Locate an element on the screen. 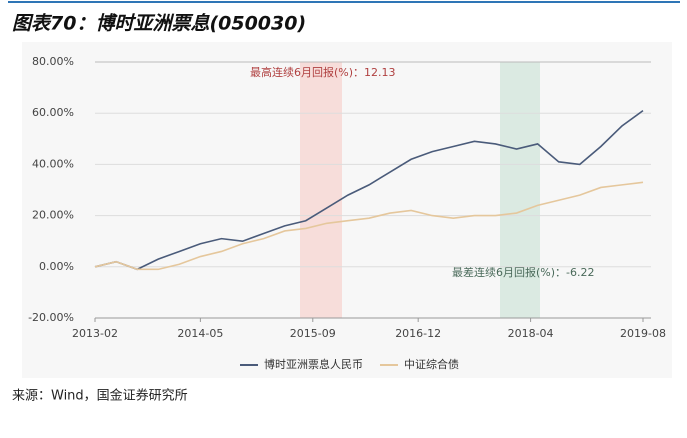  y-tick-label: 20.00% is located at coordinates (53, 215).